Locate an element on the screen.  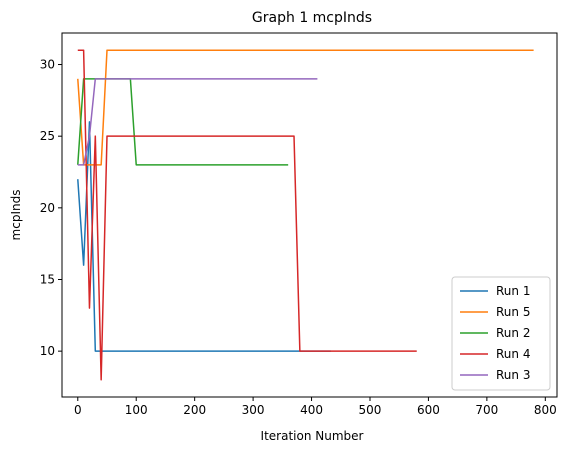
chart-title: Graph 1 mcpInds is located at coordinates (312, 18).